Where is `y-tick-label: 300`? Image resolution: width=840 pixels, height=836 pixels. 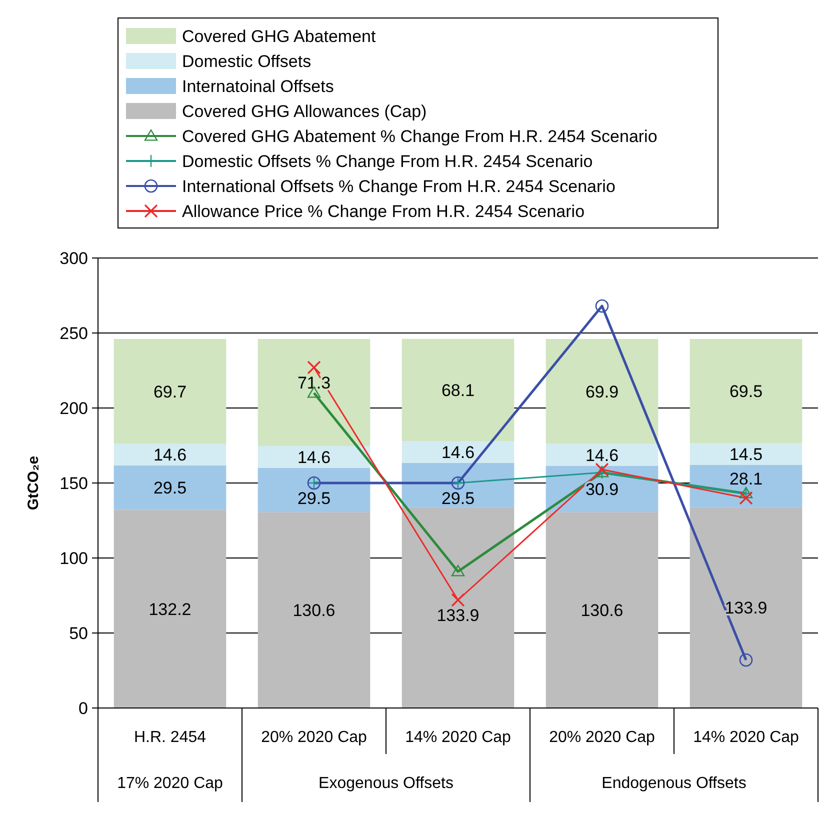 y-tick-label: 300 is located at coordinates (74, 258).